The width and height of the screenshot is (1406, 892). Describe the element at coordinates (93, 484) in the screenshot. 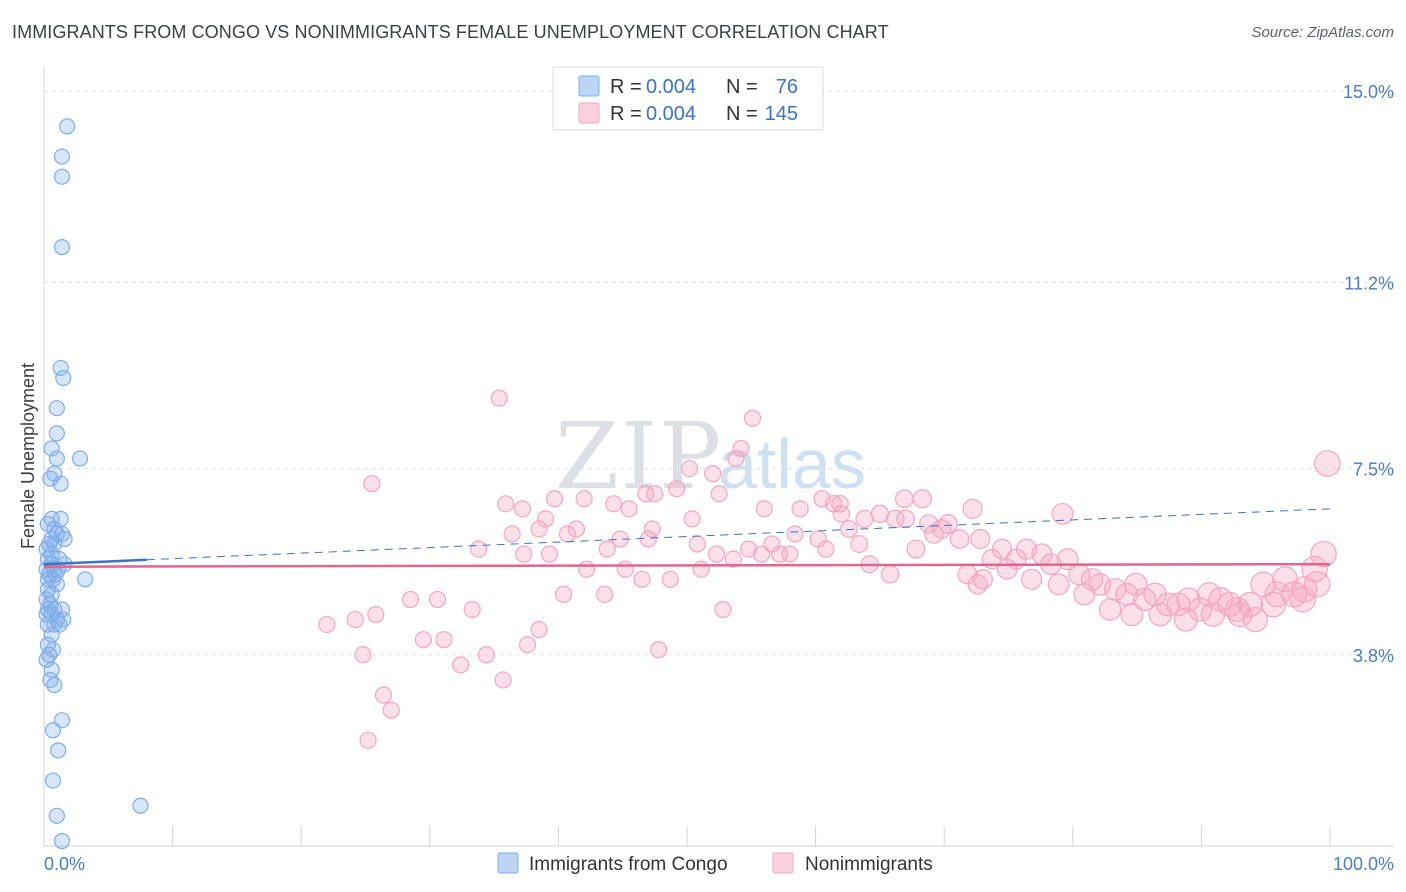

I see `series-immigrants-from-congo` at that location.